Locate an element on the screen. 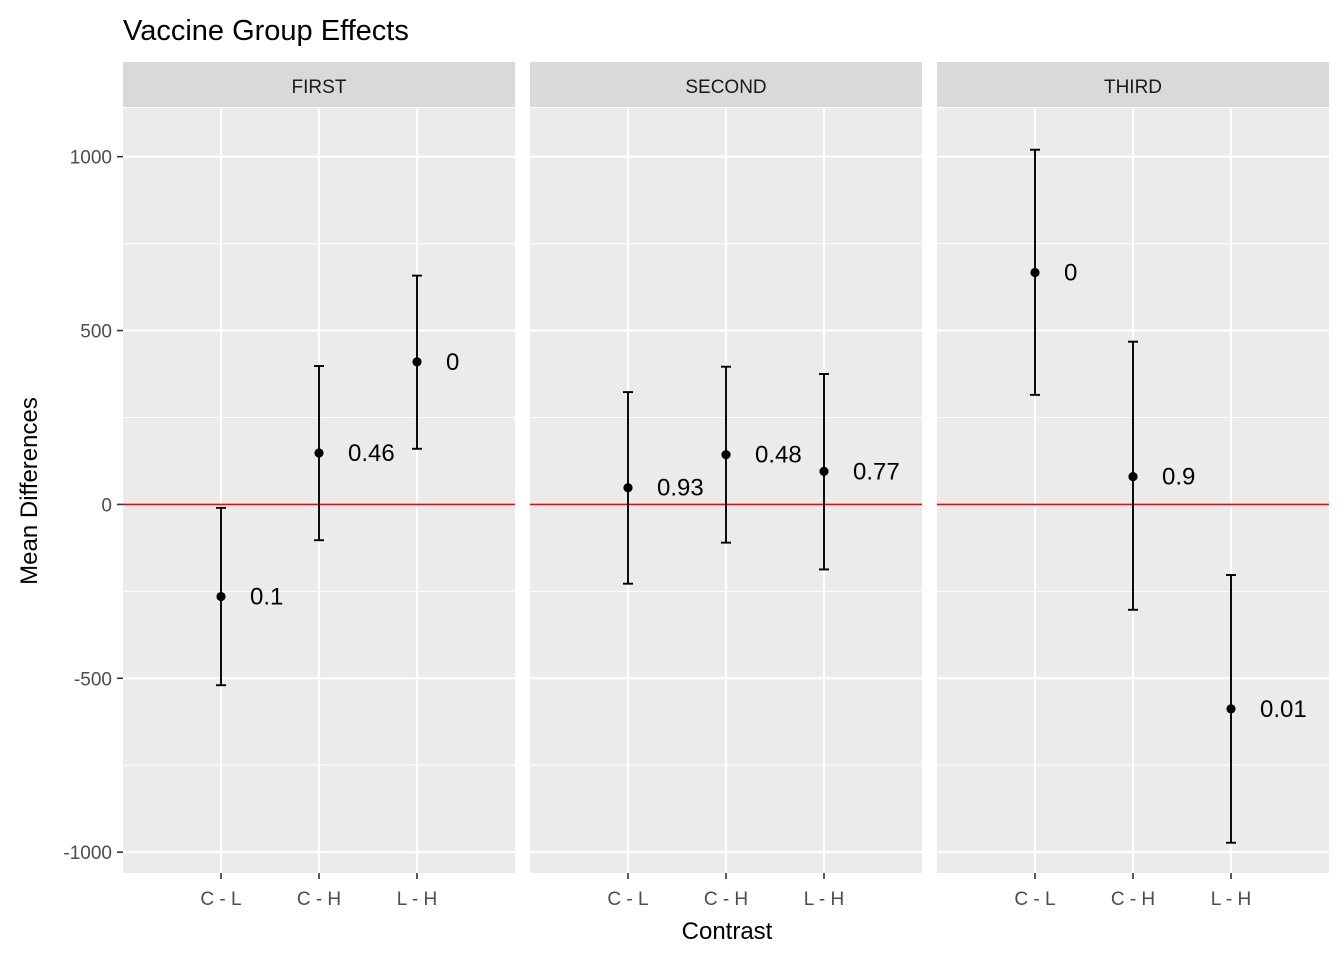  chart-title: Vaccine Group Effects is located at coordinates (266, 31).